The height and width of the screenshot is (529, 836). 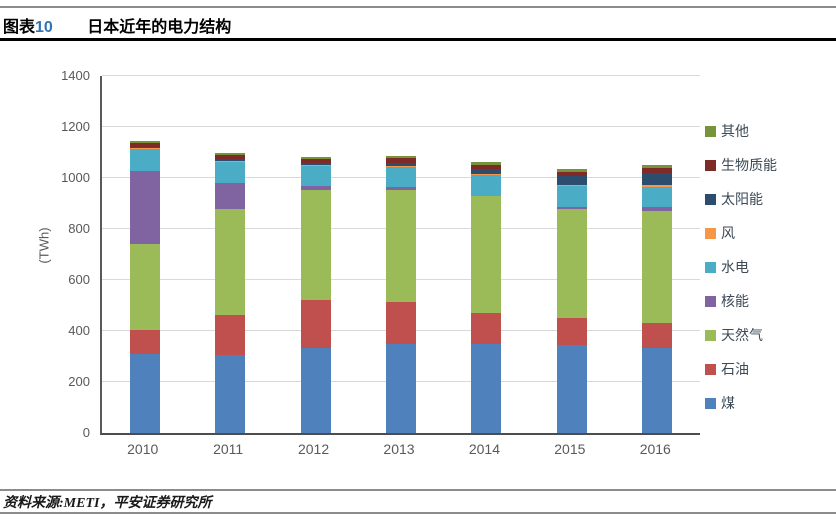 What do you see at coordinates (571, 174) in the screenshot?
I see `bar-segment-2015-生物质能` at bounding box center [571, 174].